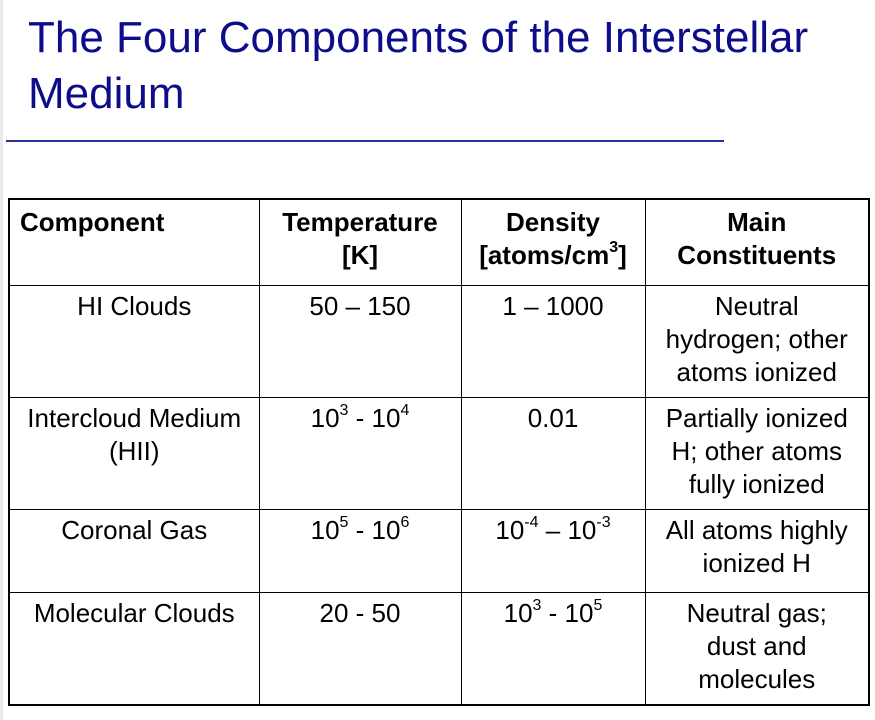 The width and height of the screenshot is (875, 720). I want to click on cell-component-line: HI Clouds, so click(134, 305).